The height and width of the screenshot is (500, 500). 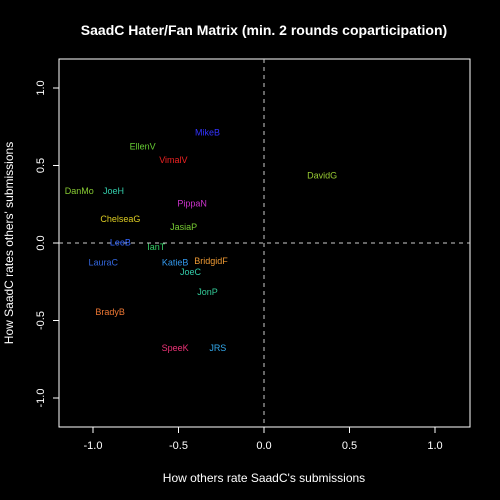 I want to click on x-tick-label: 1.0, so click(x=434, y=446).